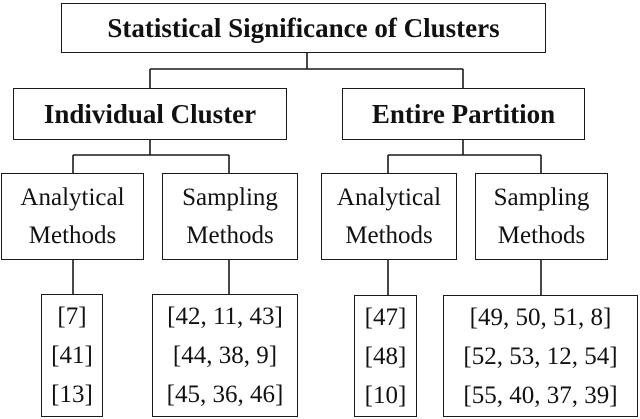 The width and height of the screenshot is (640, 419). What do you see at coordinates (385, 395) in the screenshot?
I see `ref-item: [10]` at bounding box center [385, 395].